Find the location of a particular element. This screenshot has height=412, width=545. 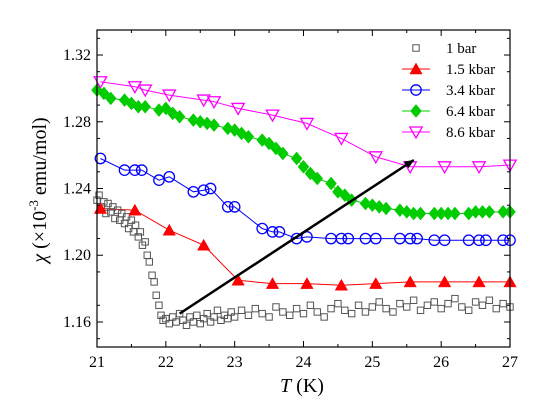

x-tick-label: 22 is located at coordinates (166, 362).